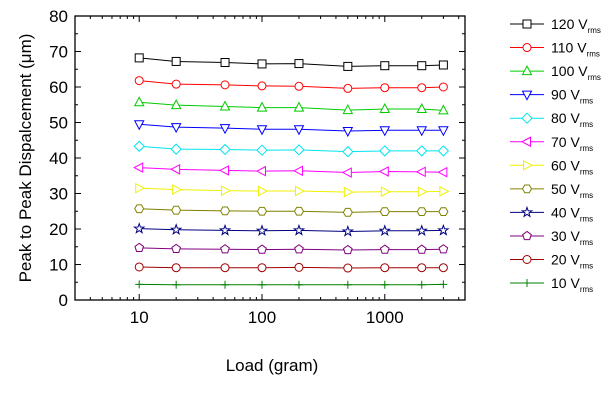 The height and width of the screenshot is (396, 613). Describe the element at coordinates (551, 119) in the screenshot. I see `legend-item: 80 Vrms` at that location.